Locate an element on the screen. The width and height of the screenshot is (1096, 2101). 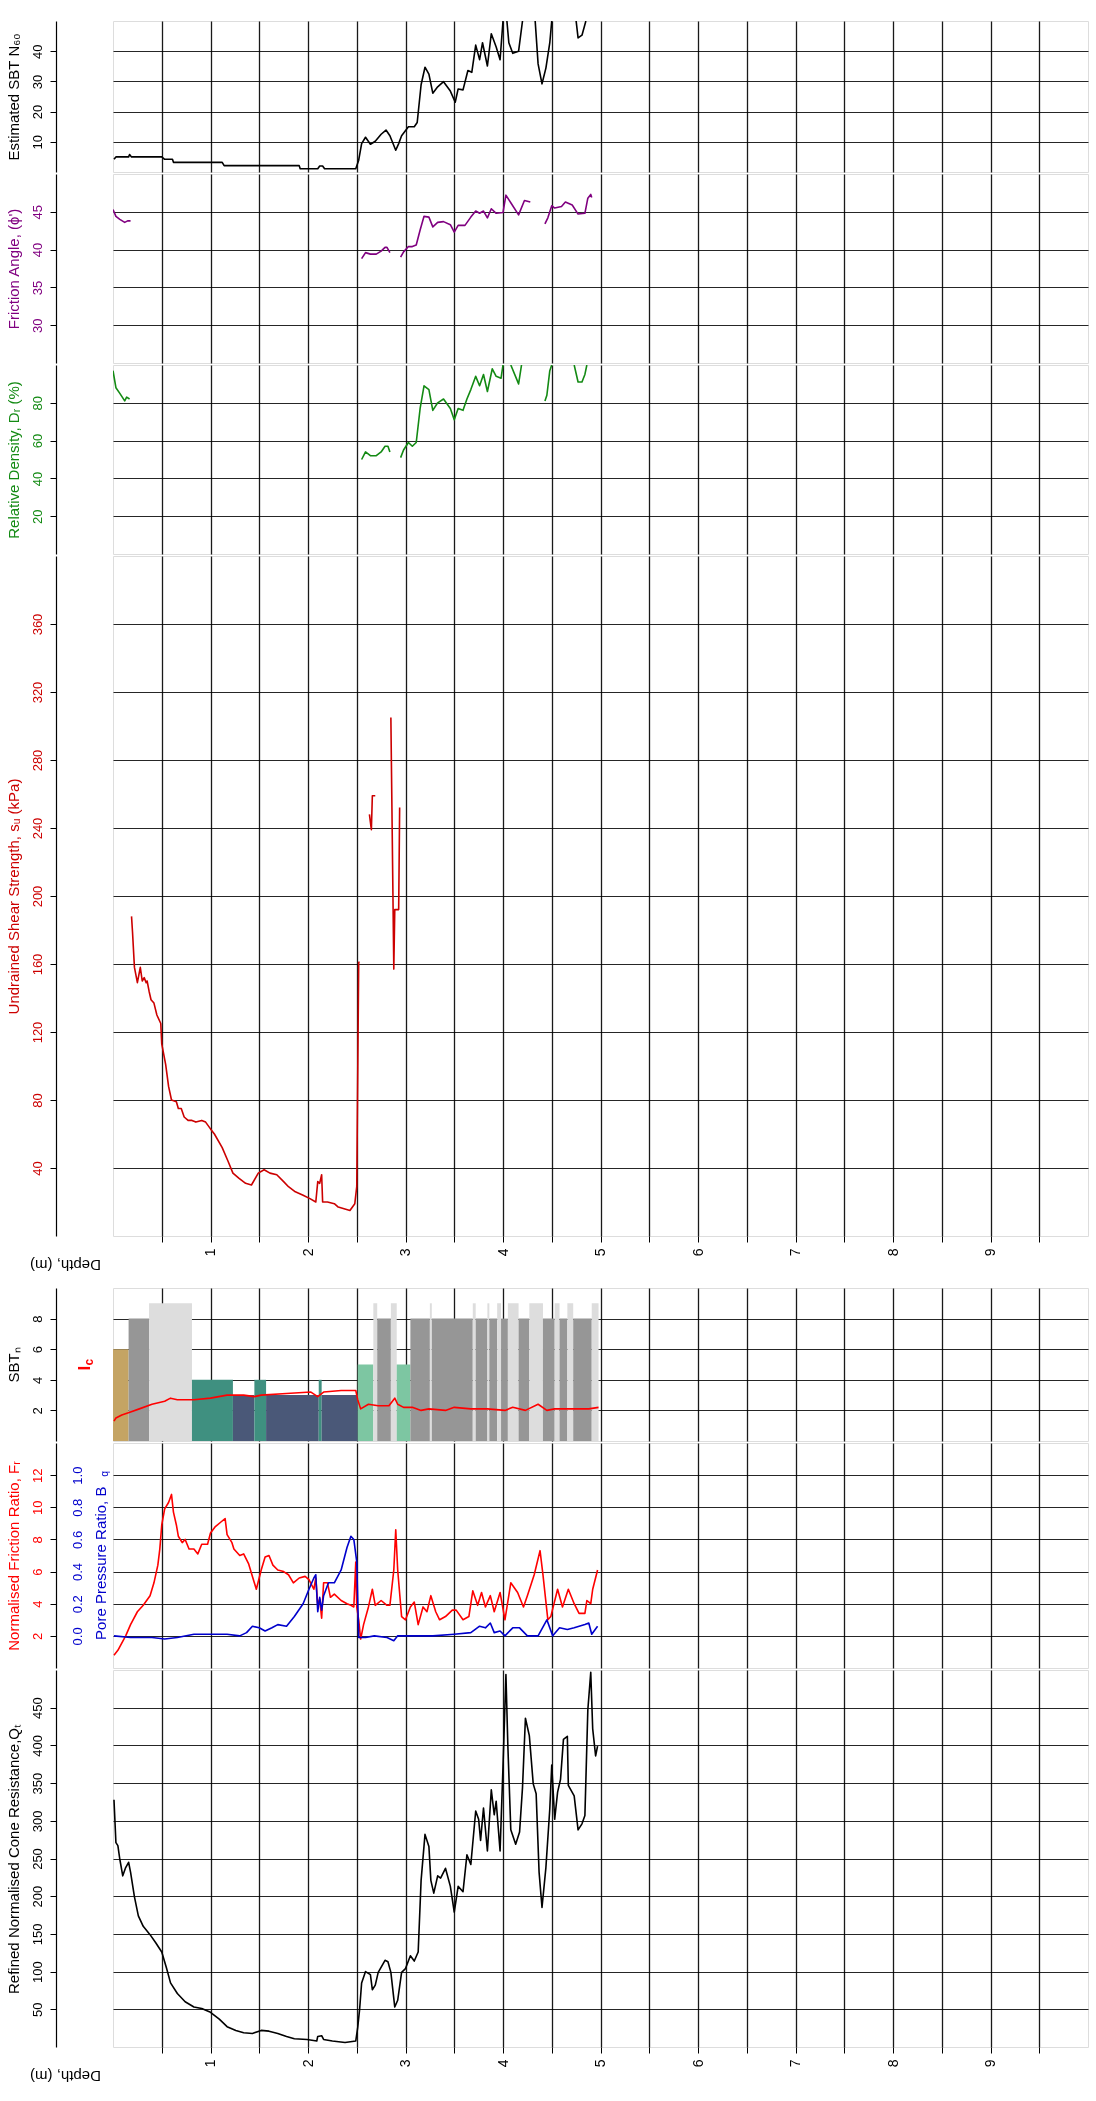
y2-tick-label: 1.0 is located at coordinates (77, 1475).